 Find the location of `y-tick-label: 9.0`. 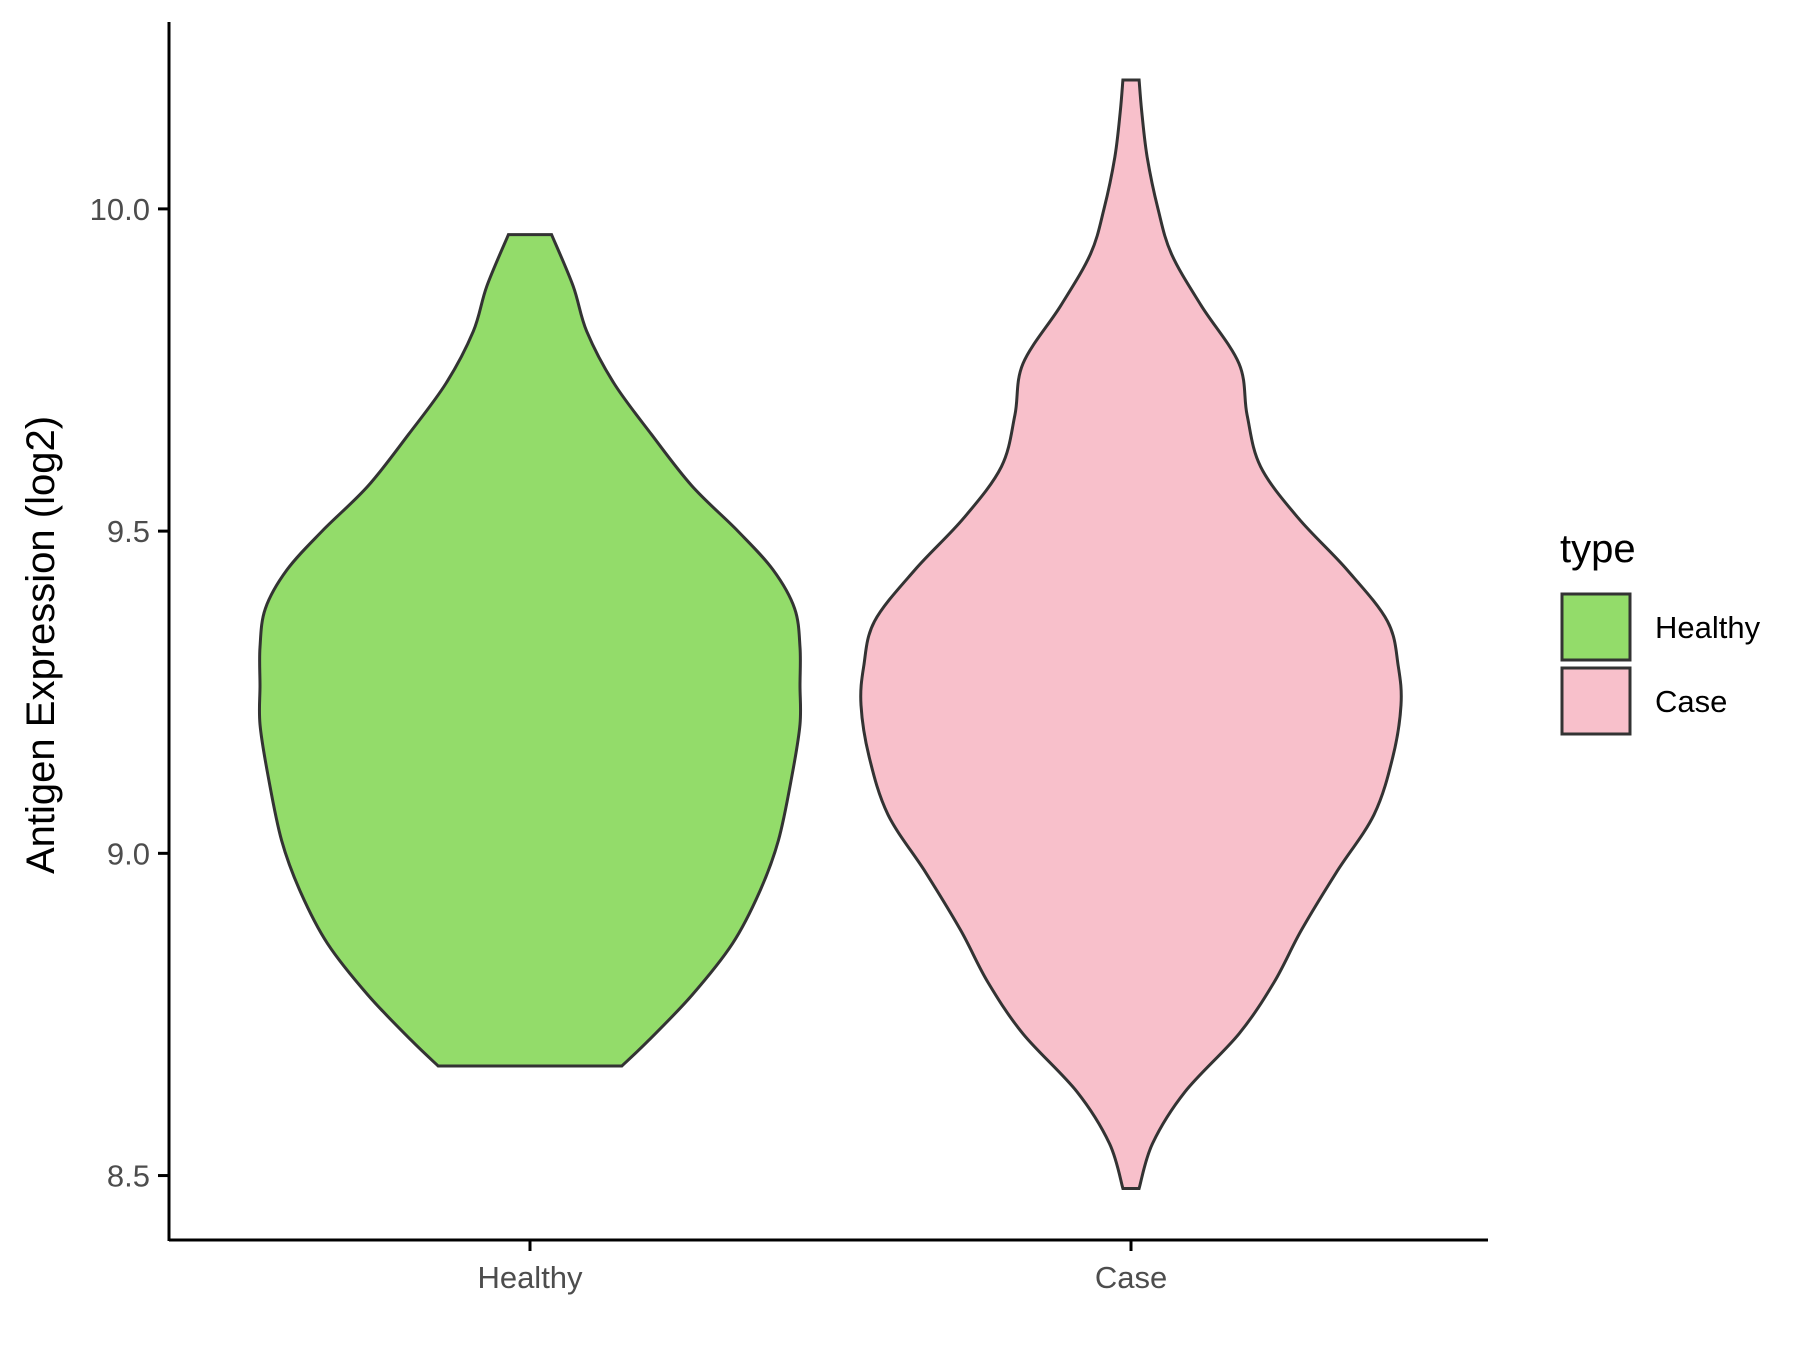

y-tick-label: 9.0 is located at coordinates (128, 853).